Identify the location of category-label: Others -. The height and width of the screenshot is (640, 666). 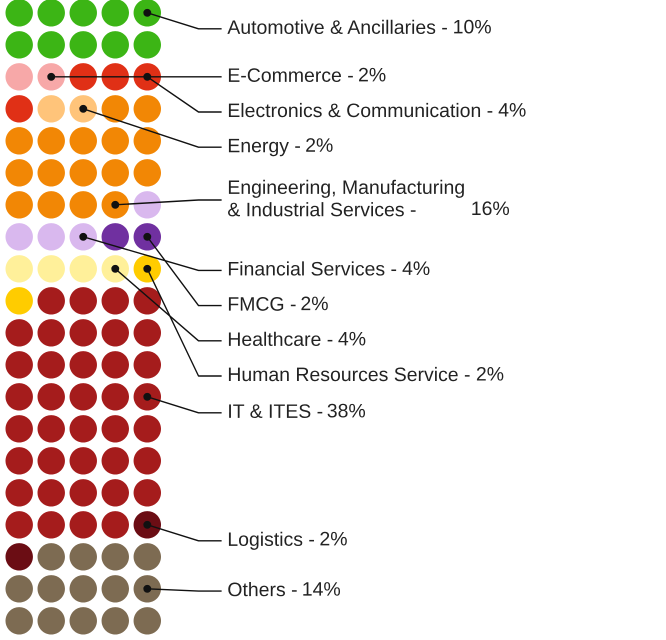
(262, 589).